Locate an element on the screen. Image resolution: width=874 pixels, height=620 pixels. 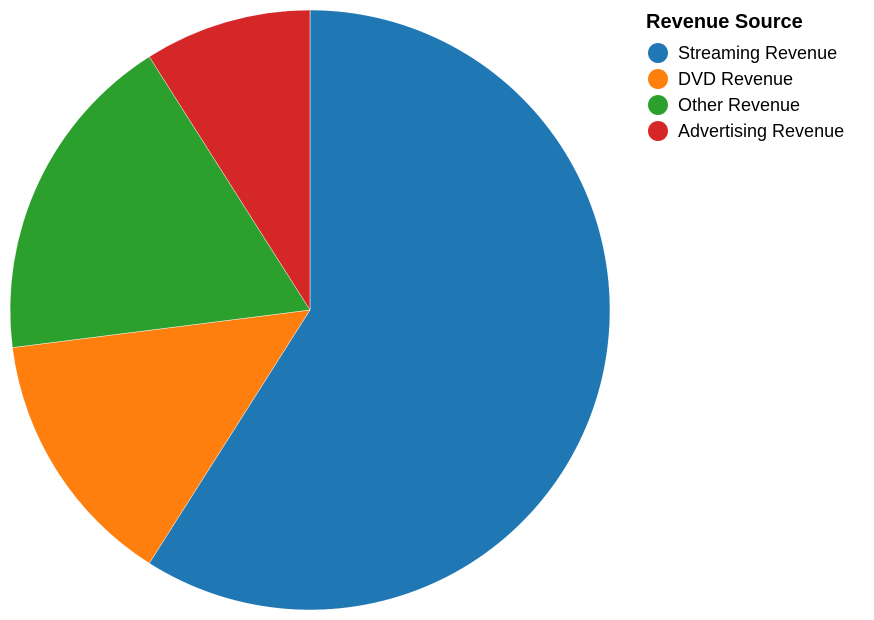
legend-item-advertising-revenue: Advertising Revenue is located at coordinates (746, 131).